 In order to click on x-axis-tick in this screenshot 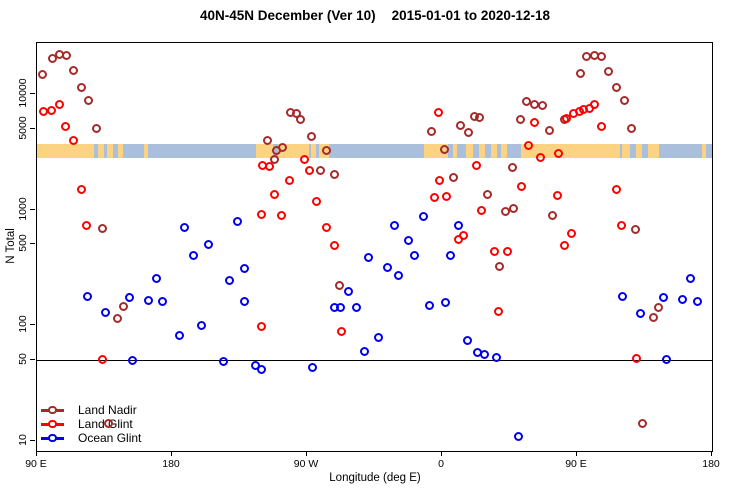, I will do `click(441, 453)`.